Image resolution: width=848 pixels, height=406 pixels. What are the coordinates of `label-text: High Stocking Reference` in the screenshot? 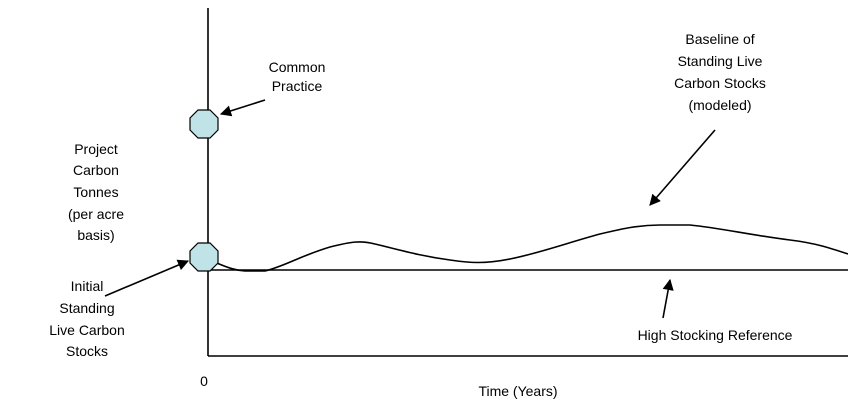 It's located at (715, 335).